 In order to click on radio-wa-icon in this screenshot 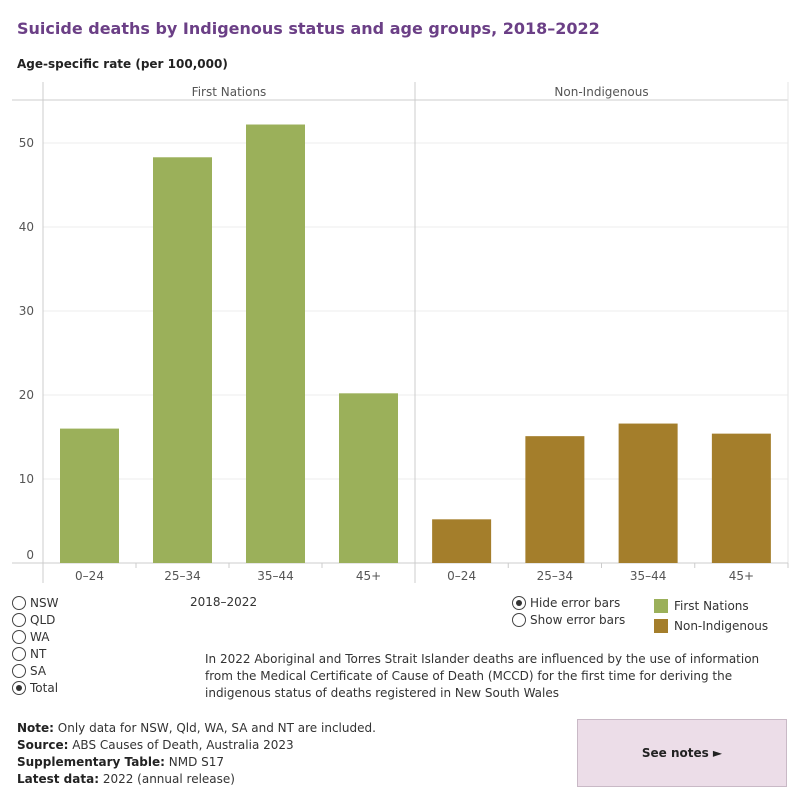, I will do `click(19, 636)`.